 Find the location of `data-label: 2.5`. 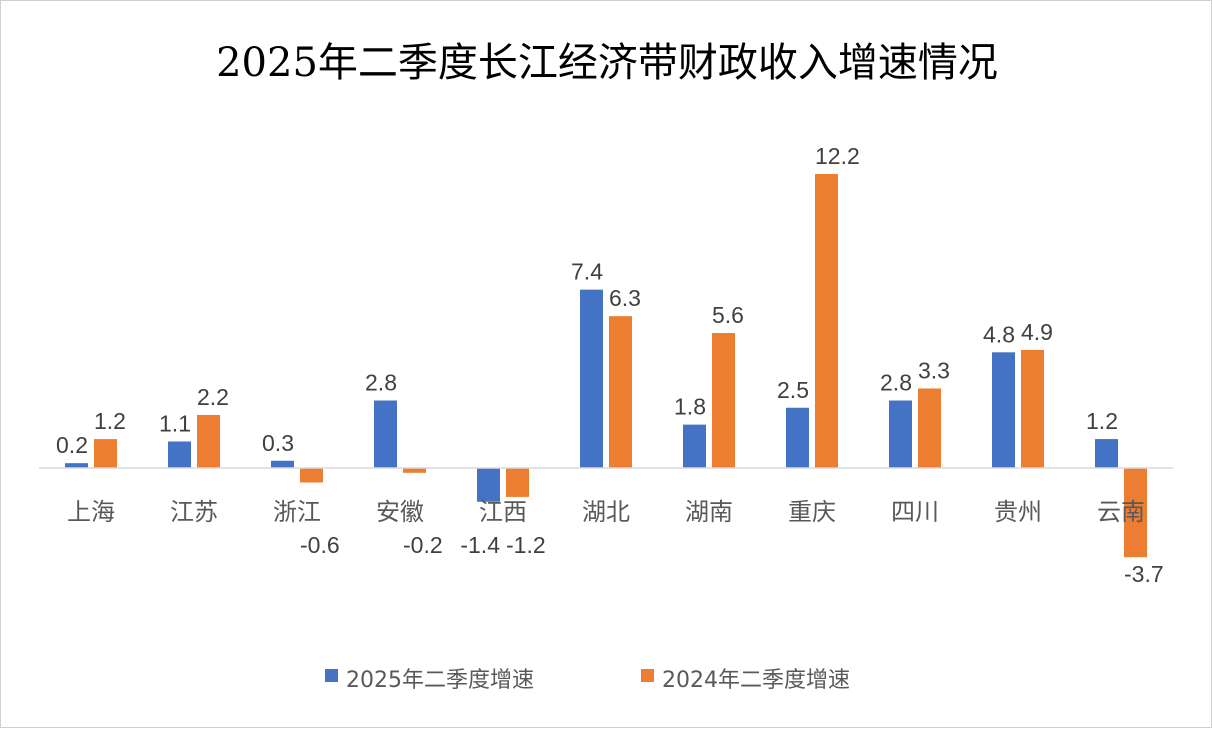

data-label: 2.5 is located at coordinates (793, 390).